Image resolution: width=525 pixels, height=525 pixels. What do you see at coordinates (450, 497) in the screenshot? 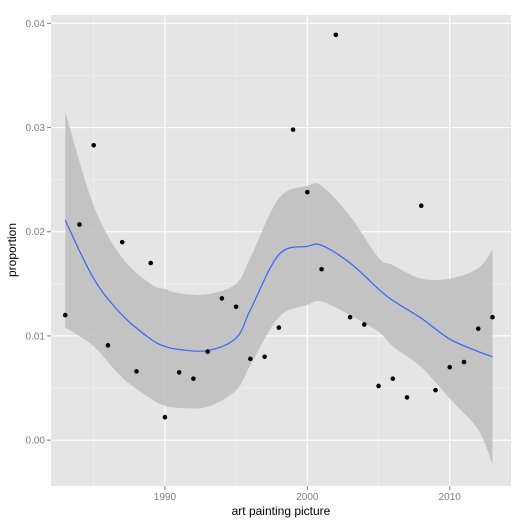
I see `x-tick-label: 2010` at bounding box center [450, 497].